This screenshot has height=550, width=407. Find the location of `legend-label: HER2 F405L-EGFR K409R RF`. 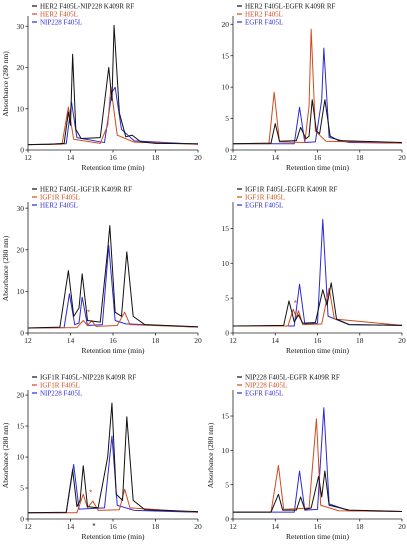

legend-label: HER2 F405L-EGFR K409R RF is located at coordinates (290, 6).